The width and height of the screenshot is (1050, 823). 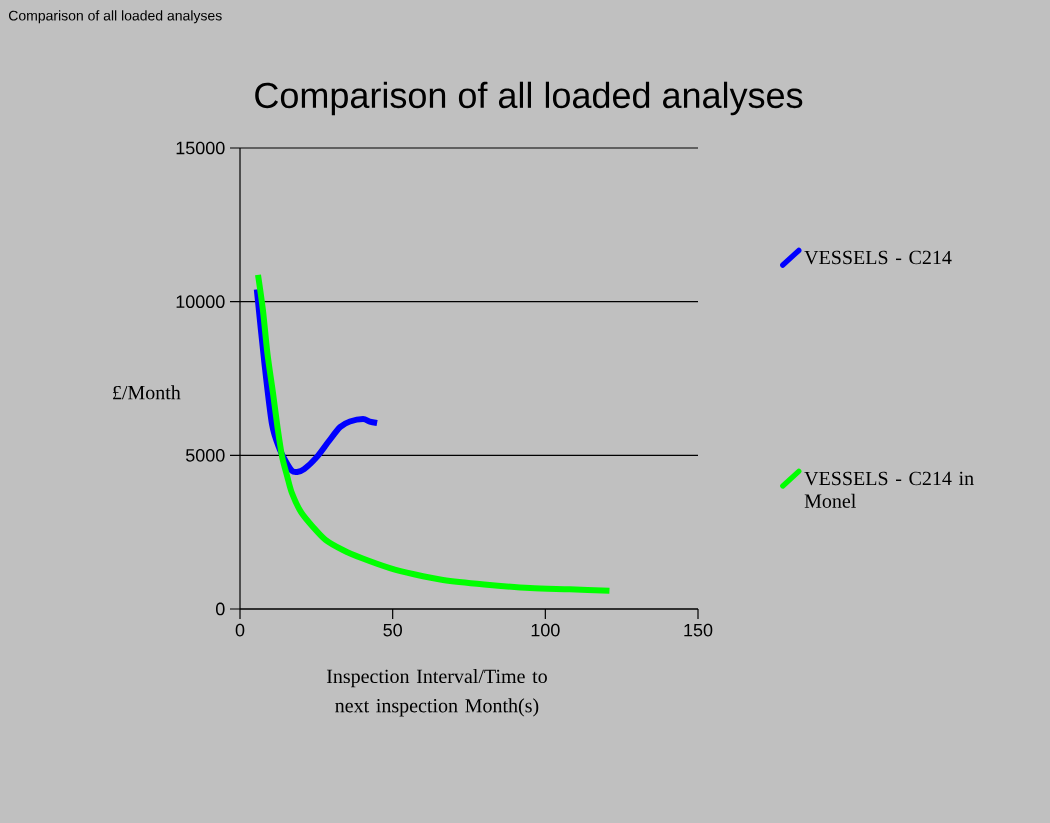 What do you see at coordinates (240, 630) in the screenshot?
I see `x-tick-label: 0` at bounding box center [240, 630].